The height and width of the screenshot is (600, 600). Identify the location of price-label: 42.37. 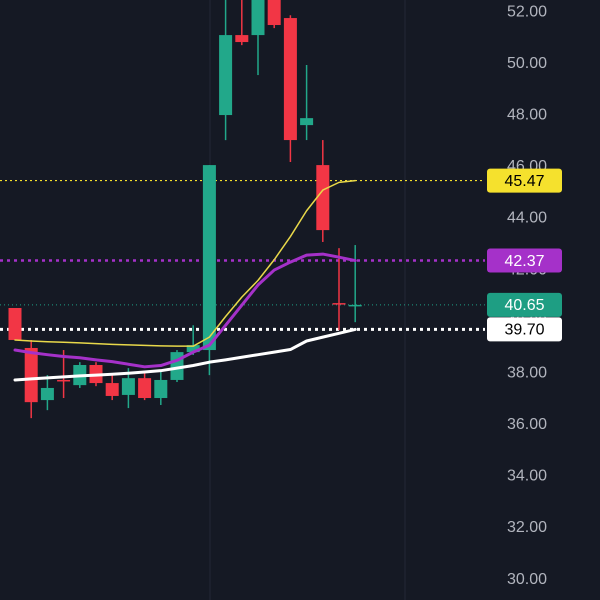
(524, 261).